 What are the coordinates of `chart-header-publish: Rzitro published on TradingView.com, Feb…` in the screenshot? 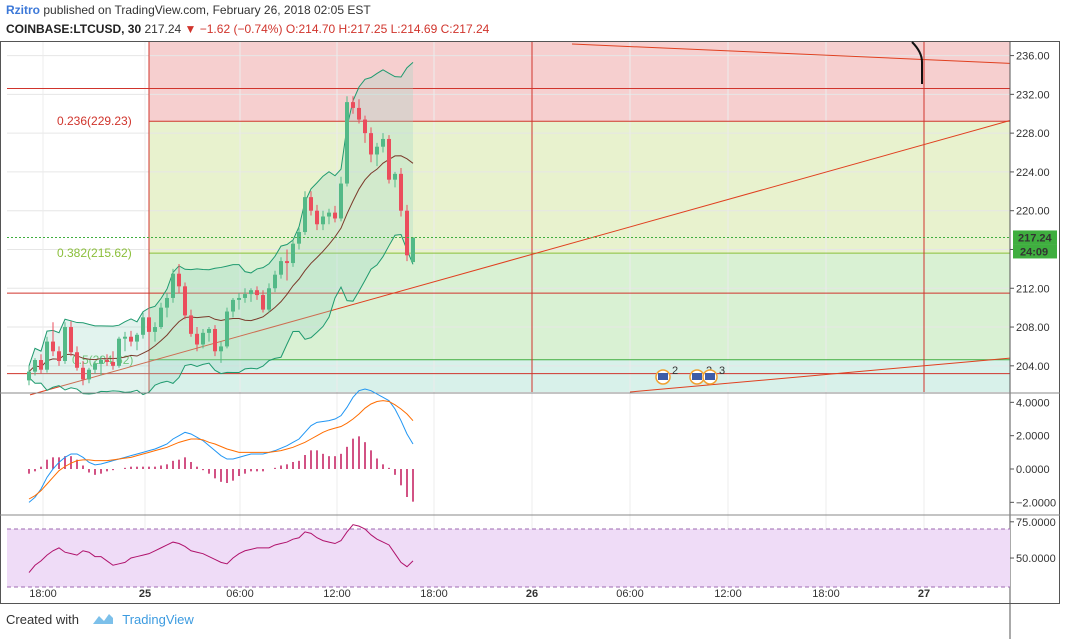 It's located at (188, 10).